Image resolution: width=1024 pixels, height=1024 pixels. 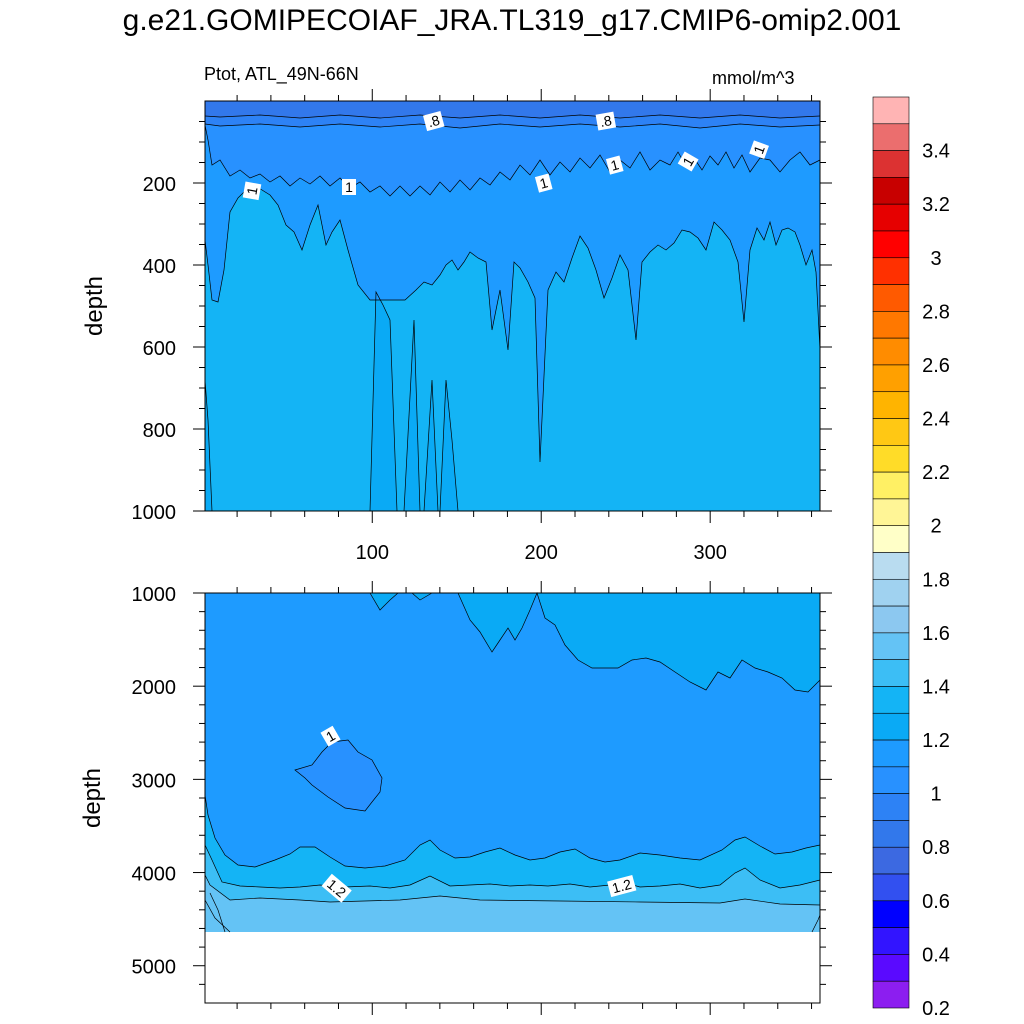 I want to click on lower-y-axis-label: depth, so click(x=92, y=798).